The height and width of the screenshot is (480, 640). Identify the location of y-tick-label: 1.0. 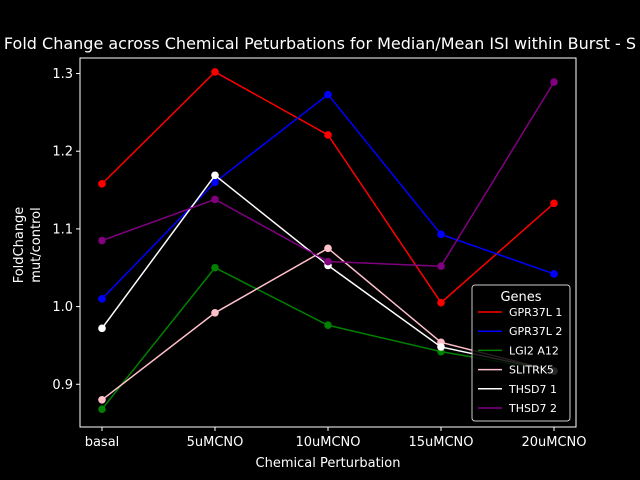
(62, 307).